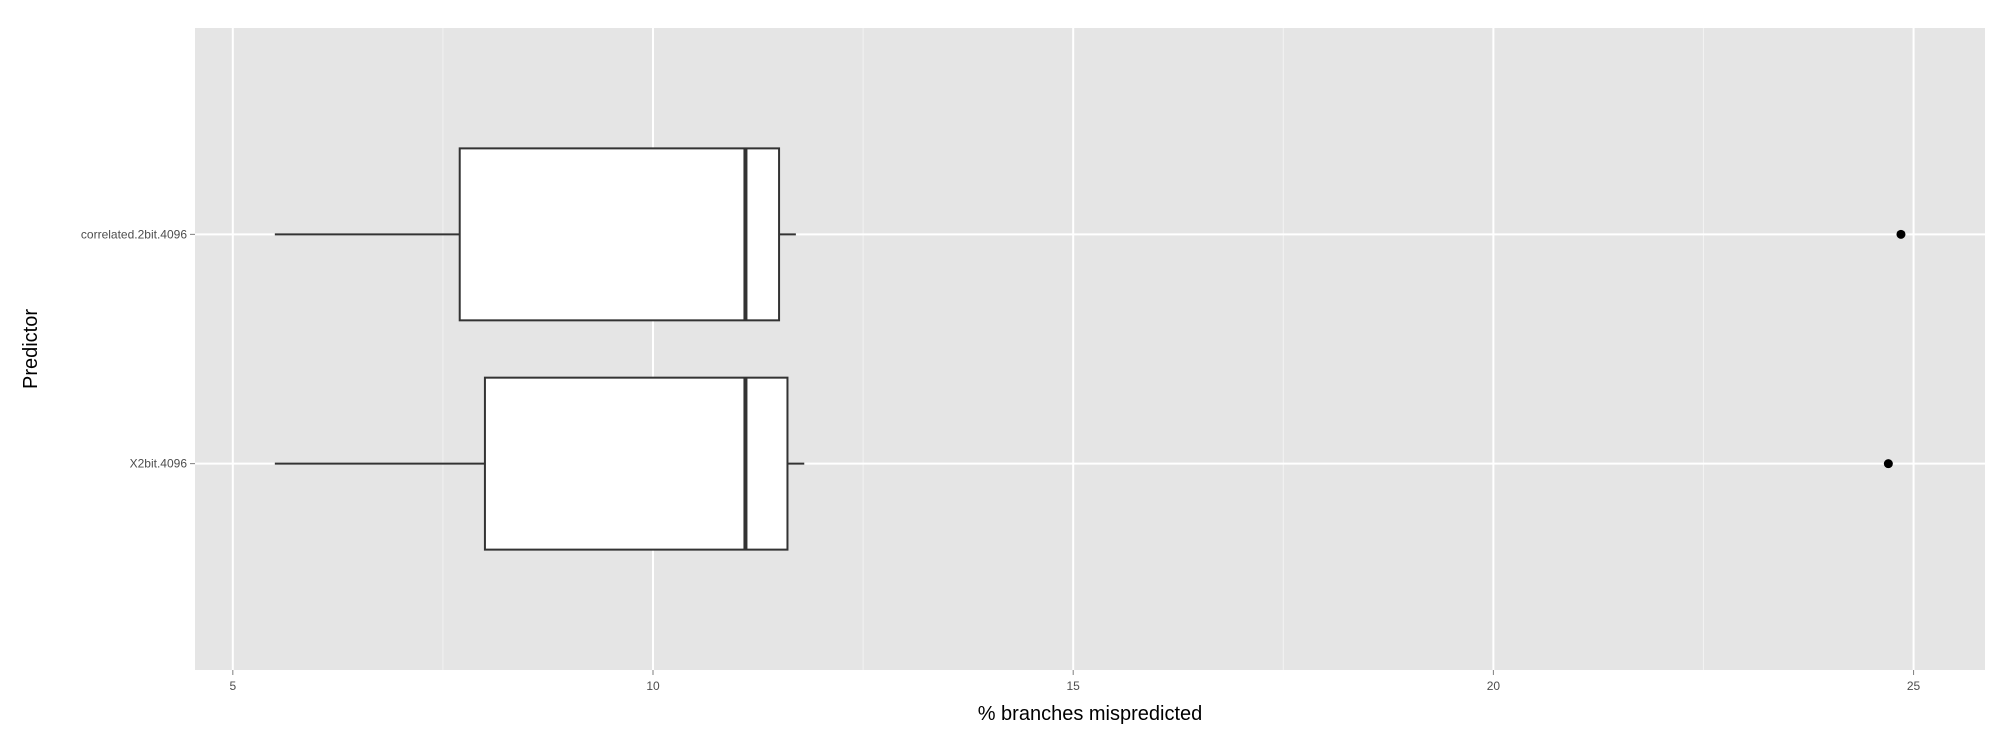  Describe the element at coordinates (232, 686) in the screenshot. I see `x-tick-label: 5` at that location.